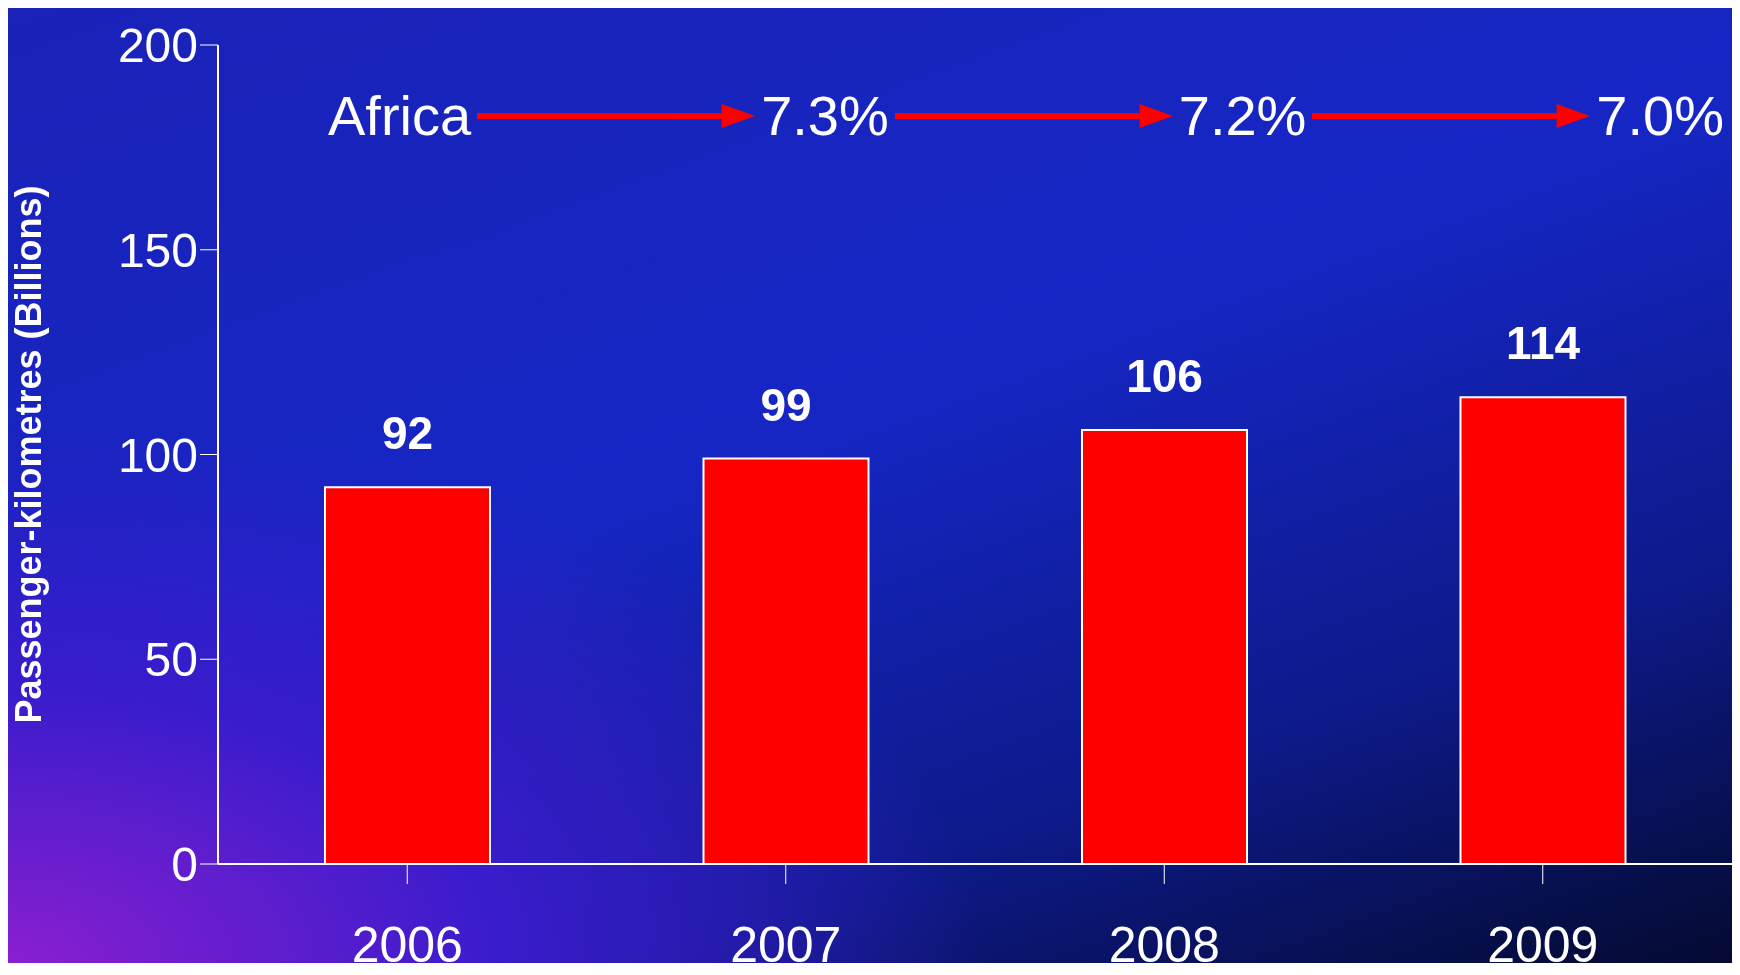 The image size is (1740, 975). I want to click on annotation: 7.3%, so click(825, 115).